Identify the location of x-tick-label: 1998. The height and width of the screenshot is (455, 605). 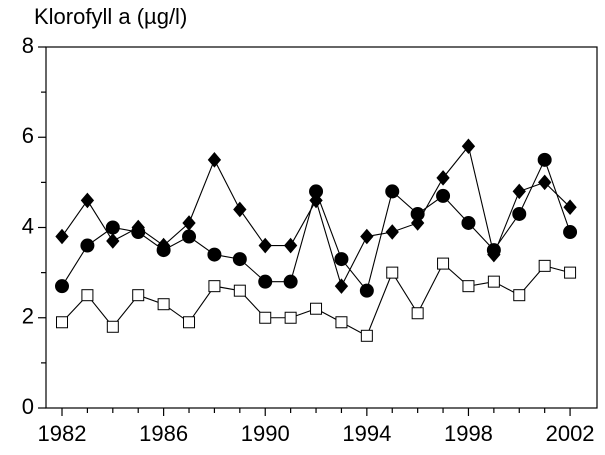
(468, 433).